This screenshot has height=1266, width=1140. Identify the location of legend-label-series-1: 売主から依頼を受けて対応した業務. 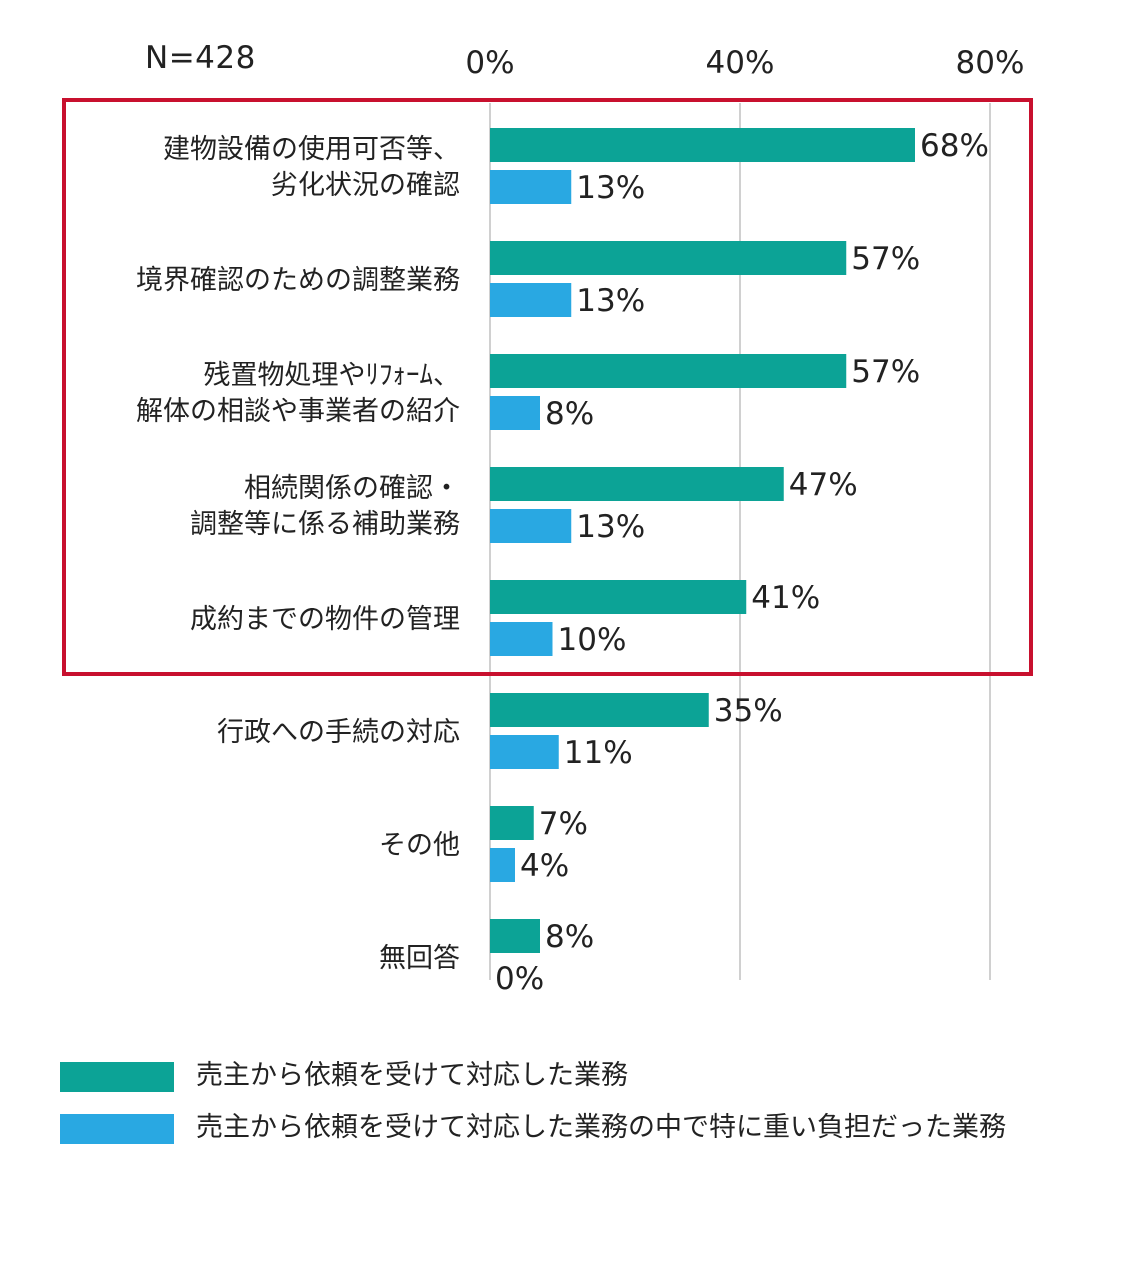
(412, 1075).